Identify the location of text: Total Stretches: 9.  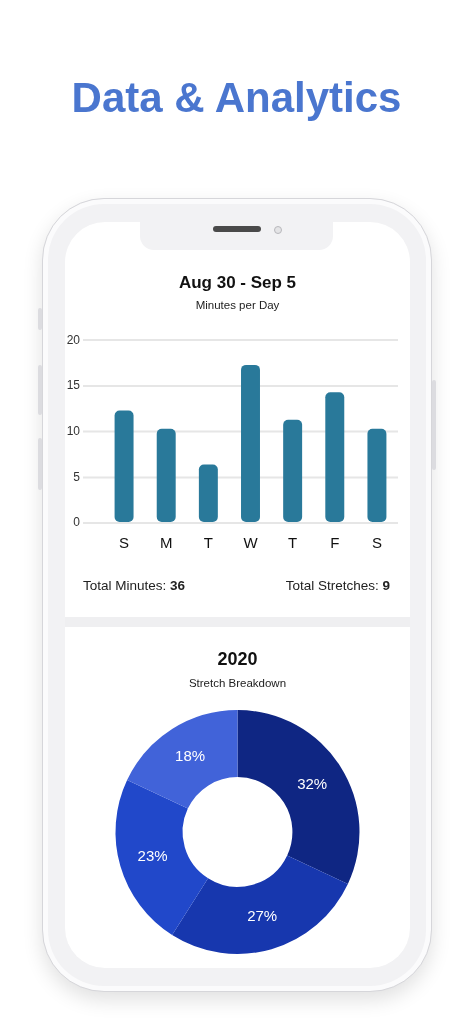
(337, 585).